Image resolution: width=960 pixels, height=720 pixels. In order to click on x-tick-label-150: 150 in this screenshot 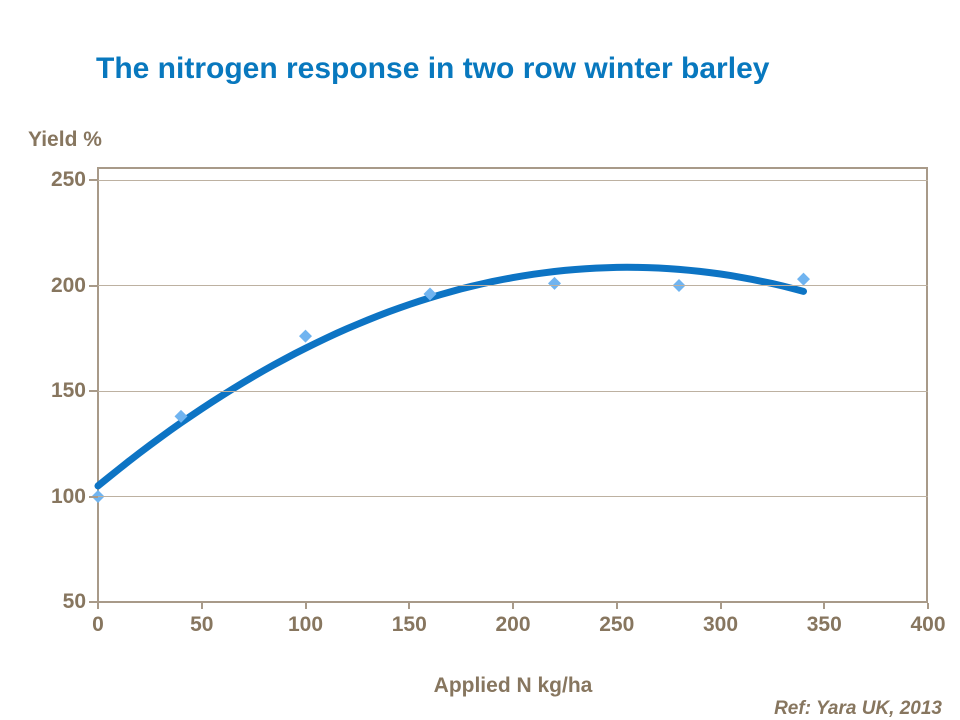, I will do `click(409, 624)`.